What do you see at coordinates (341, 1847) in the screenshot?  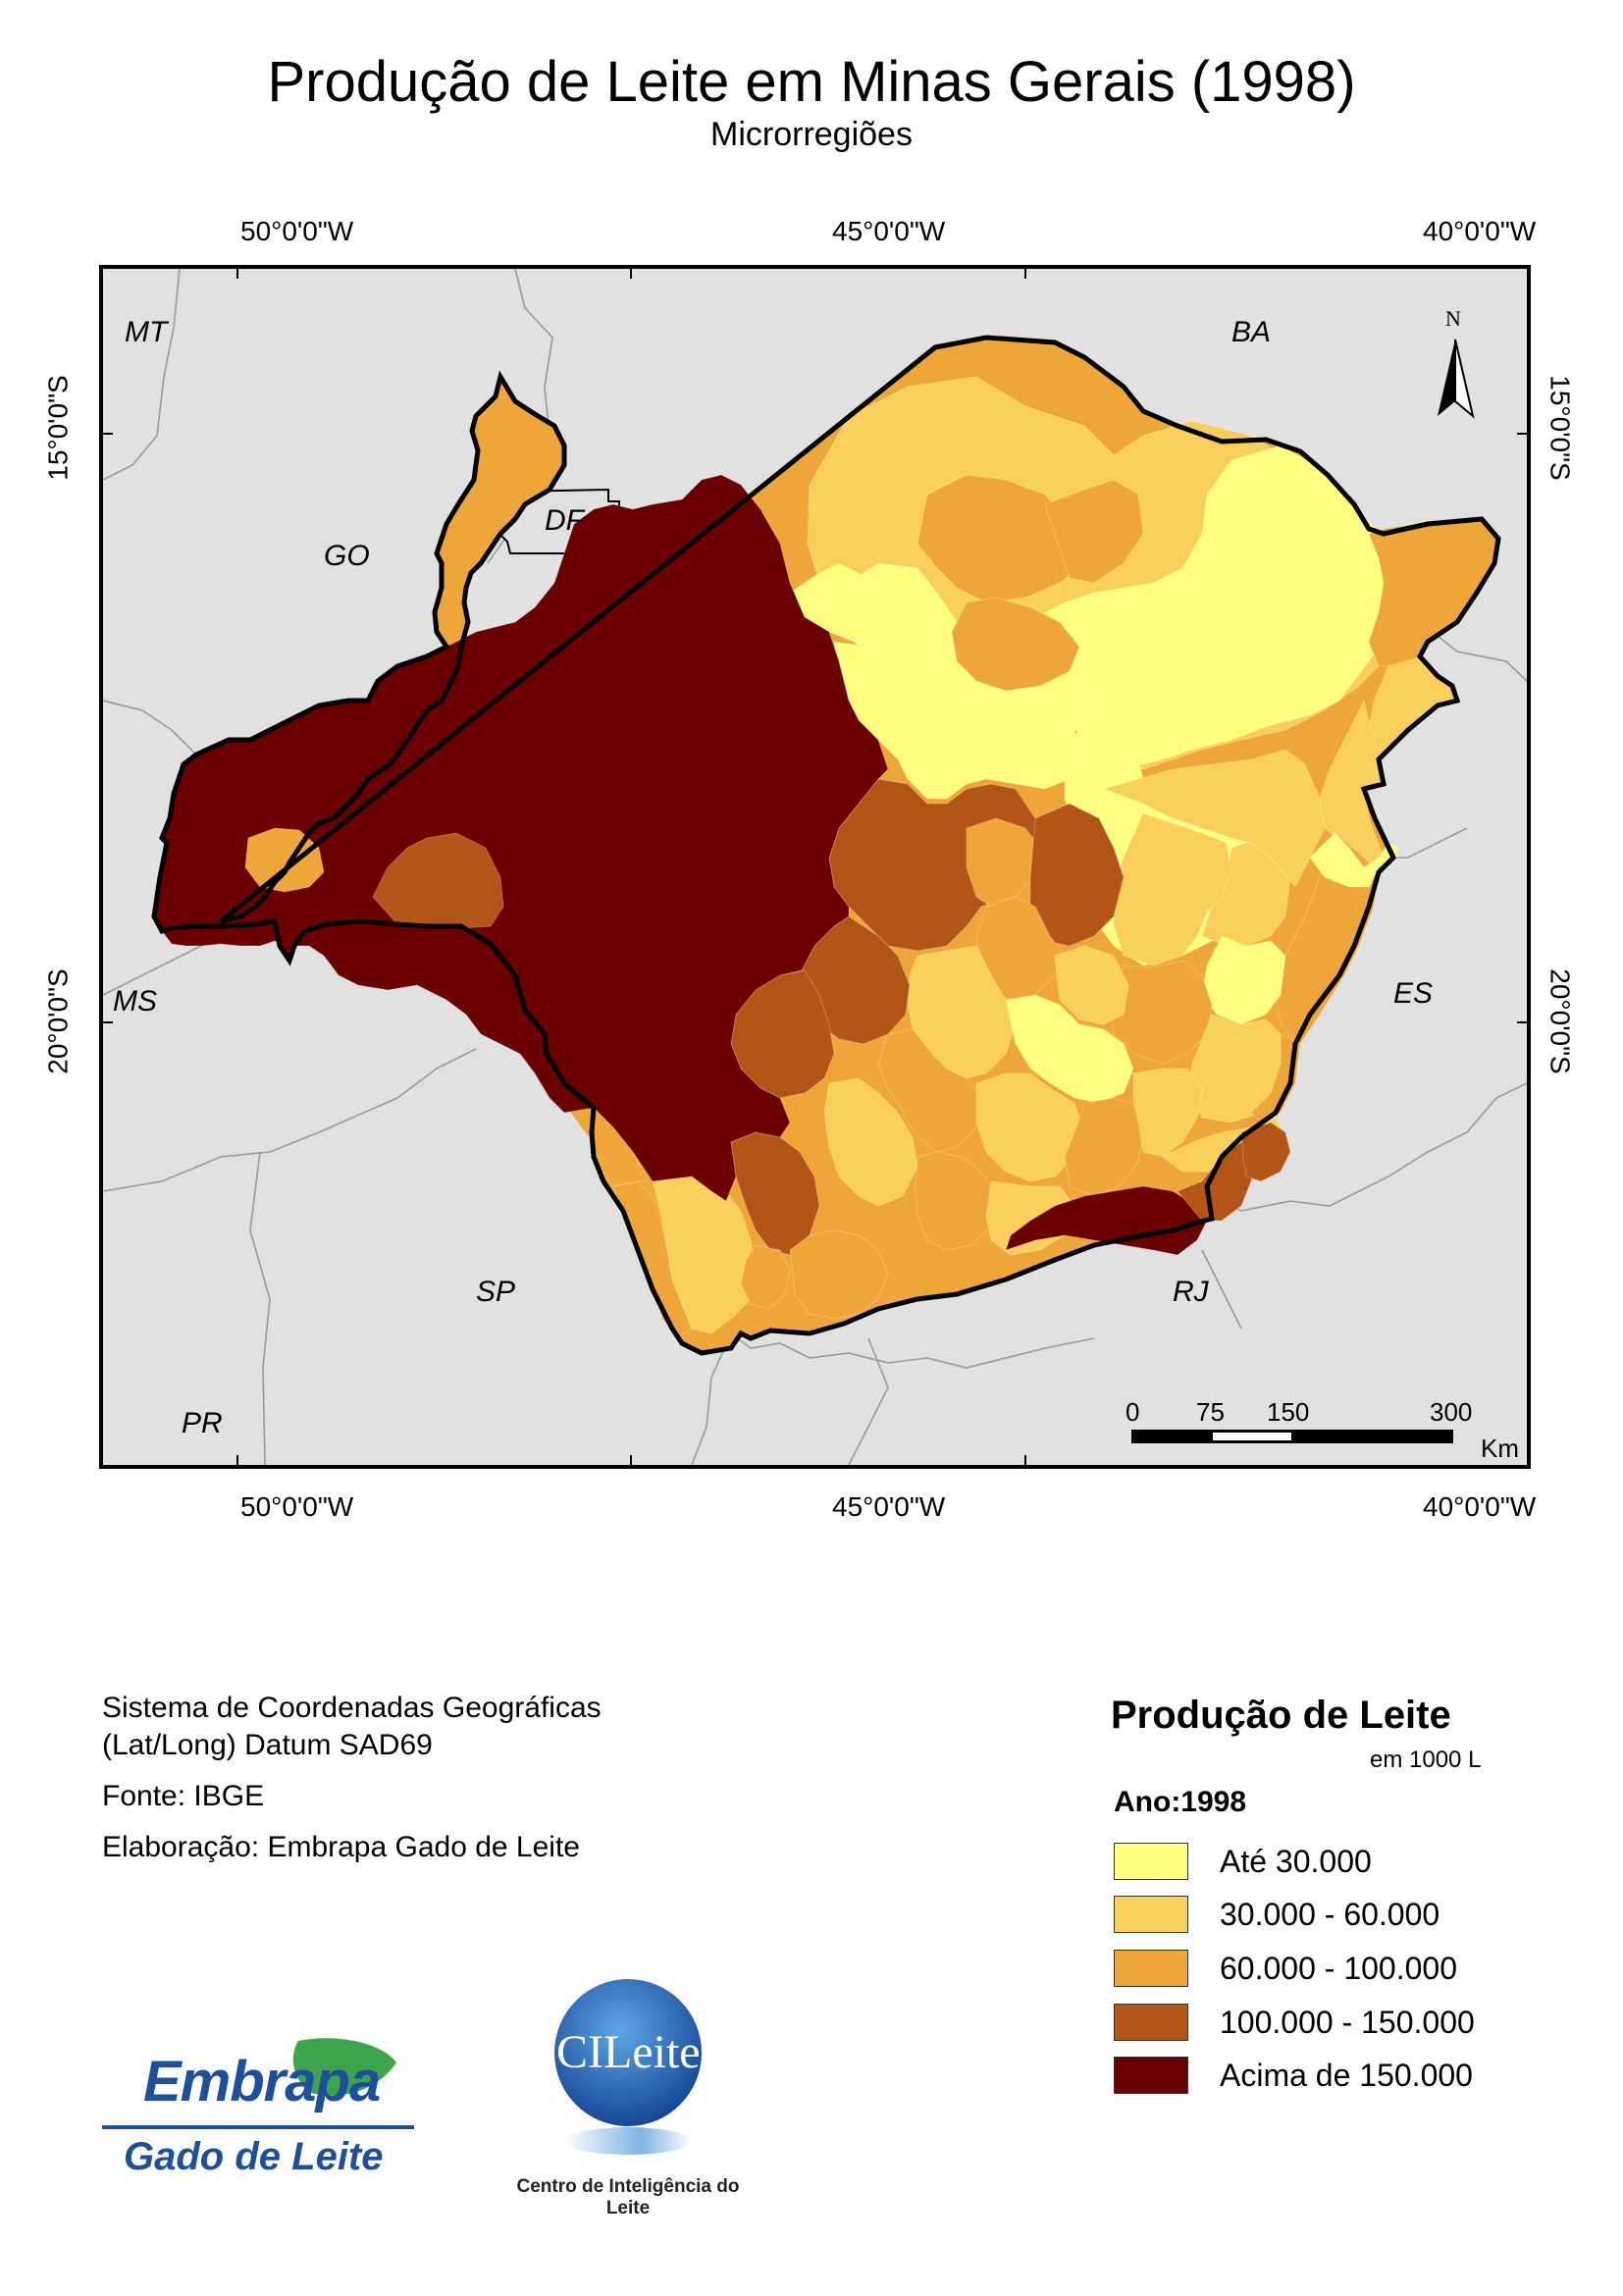 I see `elaboration-text: Elaboração: Embrapa Gado de Leite` at bounding box center [341, 1847].